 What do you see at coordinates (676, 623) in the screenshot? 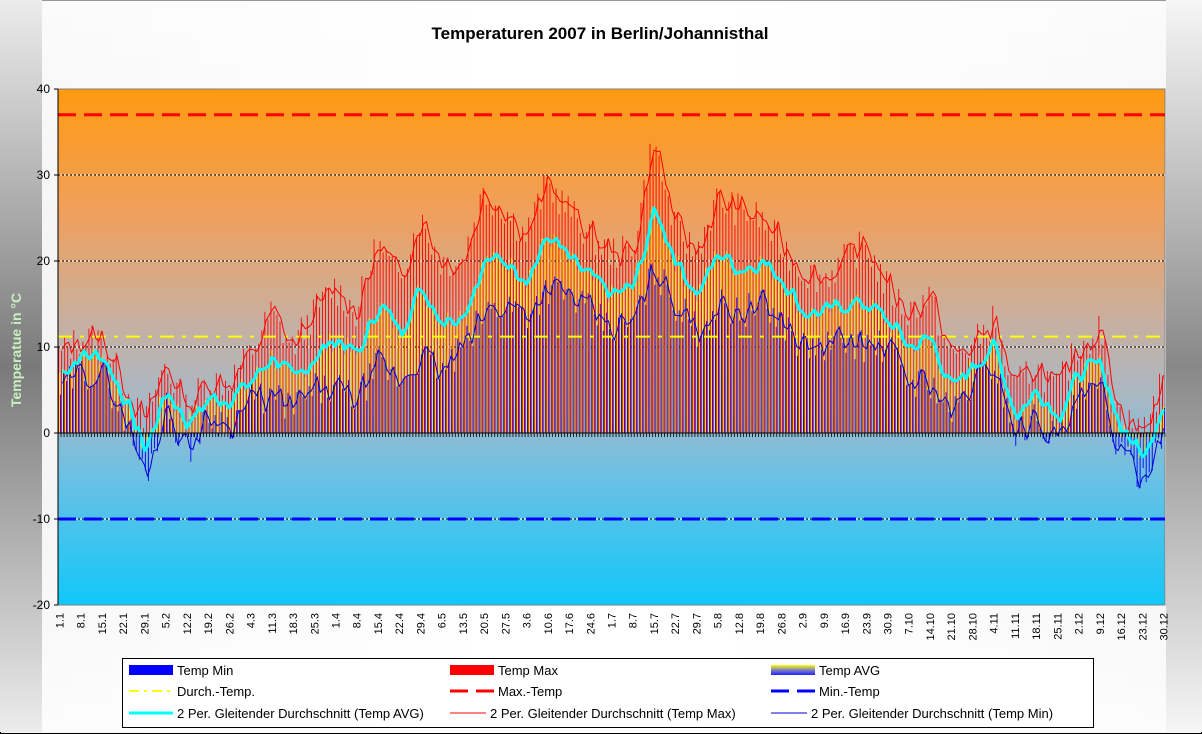
I see `x-tick-label: 22.7` at bounding box center [676, 623].